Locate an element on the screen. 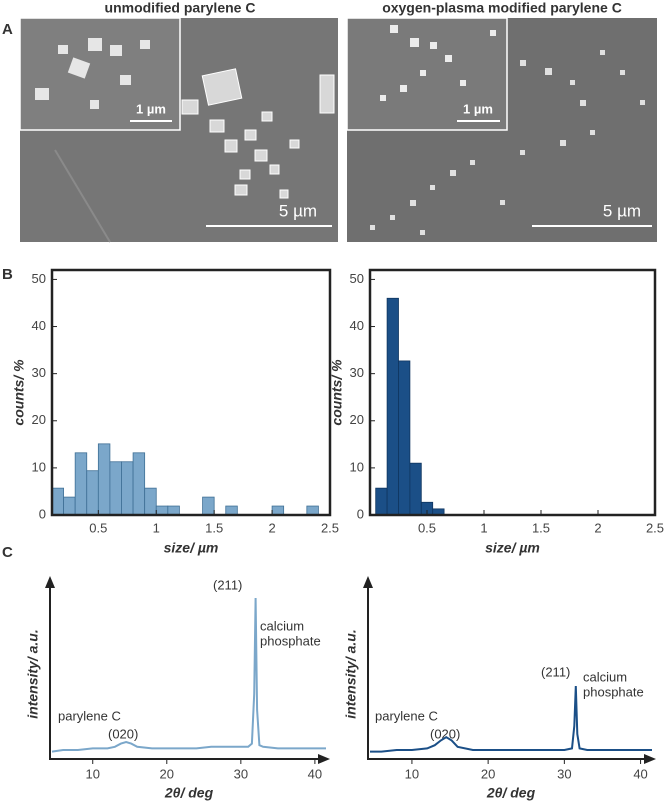 Image resolution: width=666 pixels, height=809 pixels. scratch is located at coordinates (82, 196).